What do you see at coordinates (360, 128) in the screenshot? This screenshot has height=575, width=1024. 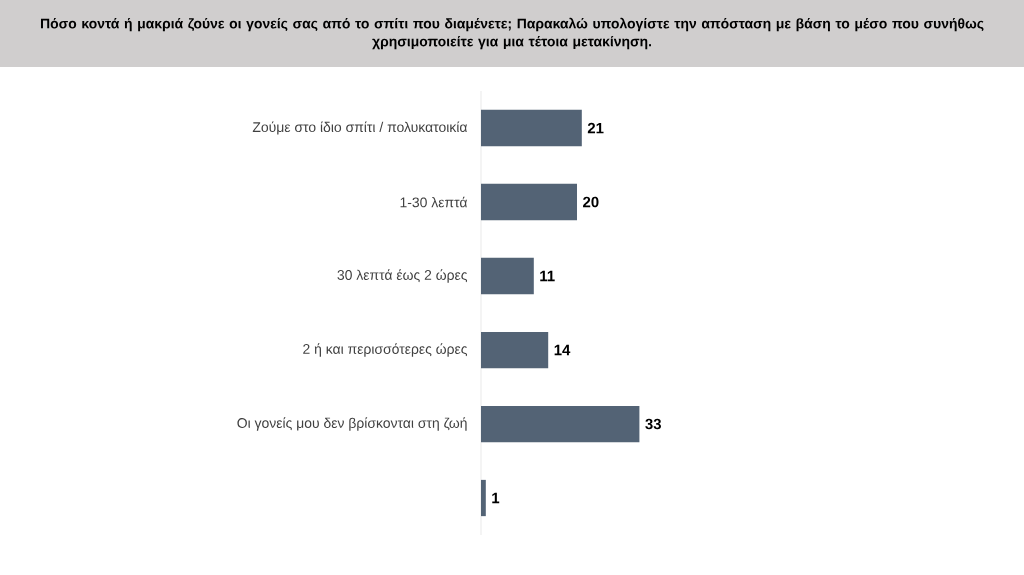 I see `y-tick-label: Ζούμε στο ίδιο σπίτι / πολυκατοικία` at bounding box center [360, 128].